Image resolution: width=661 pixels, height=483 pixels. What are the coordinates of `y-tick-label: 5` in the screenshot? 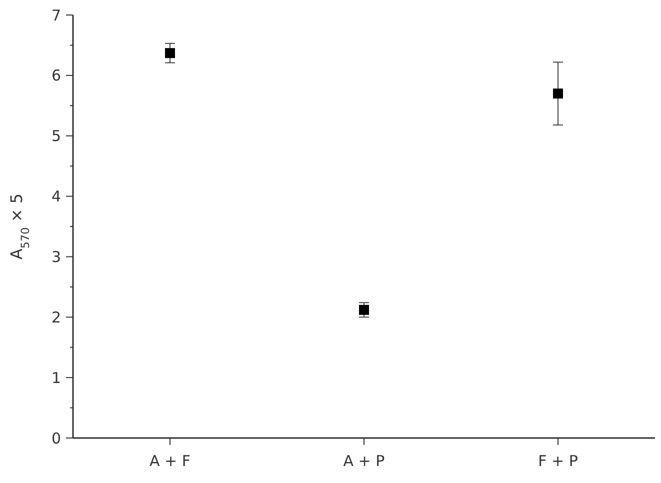 It's located at (56, 136).